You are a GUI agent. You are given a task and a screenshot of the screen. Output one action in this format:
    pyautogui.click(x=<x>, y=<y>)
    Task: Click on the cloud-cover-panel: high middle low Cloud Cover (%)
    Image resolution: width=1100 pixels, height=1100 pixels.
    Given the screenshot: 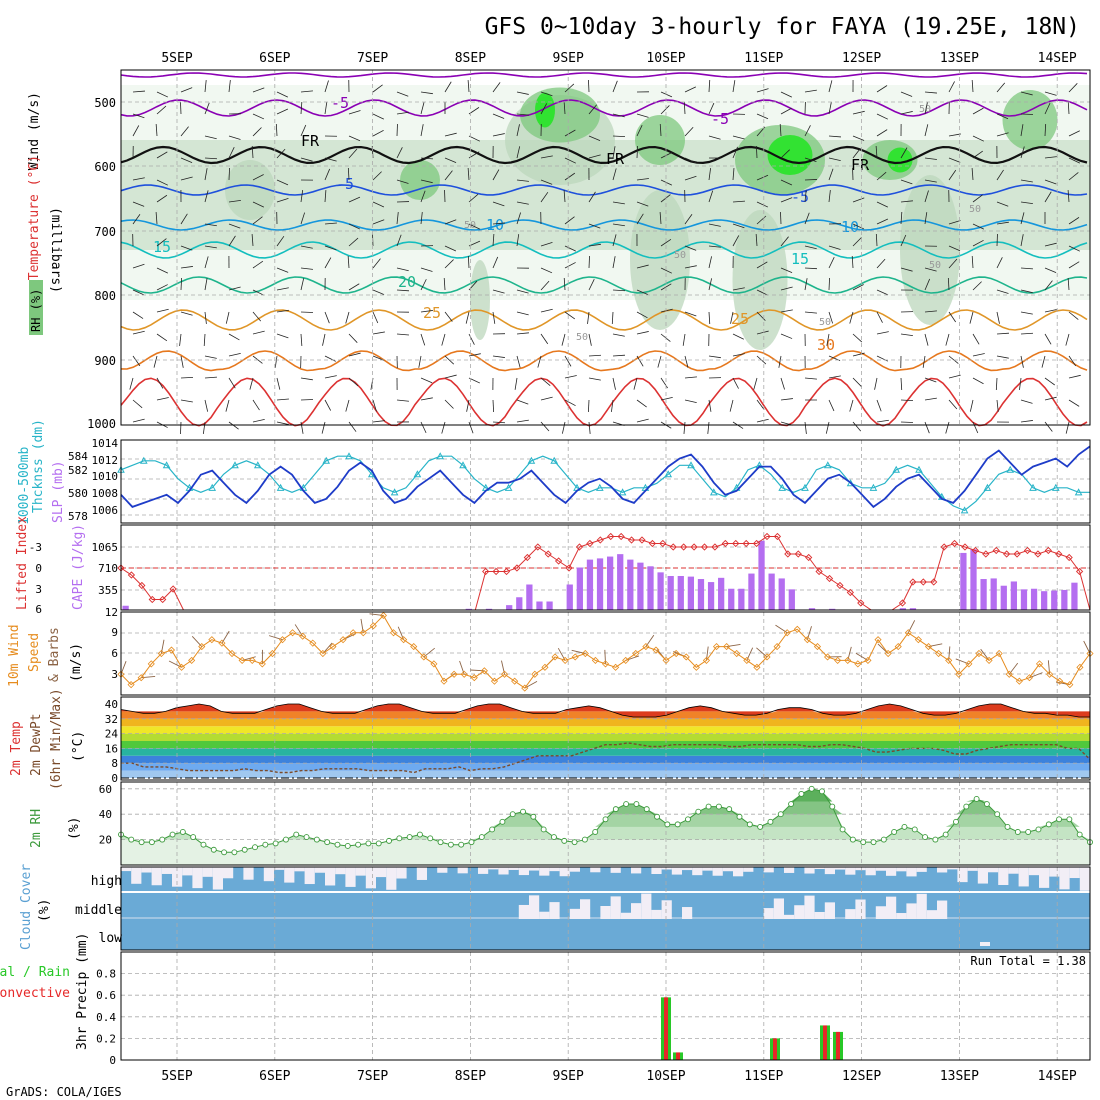 What is the action you would take?
    pyautogui.click(x=555, y=907)
    